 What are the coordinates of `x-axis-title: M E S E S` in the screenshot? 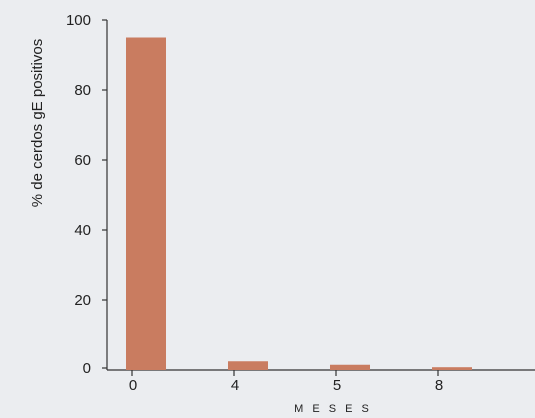 It's located at (333, 409).